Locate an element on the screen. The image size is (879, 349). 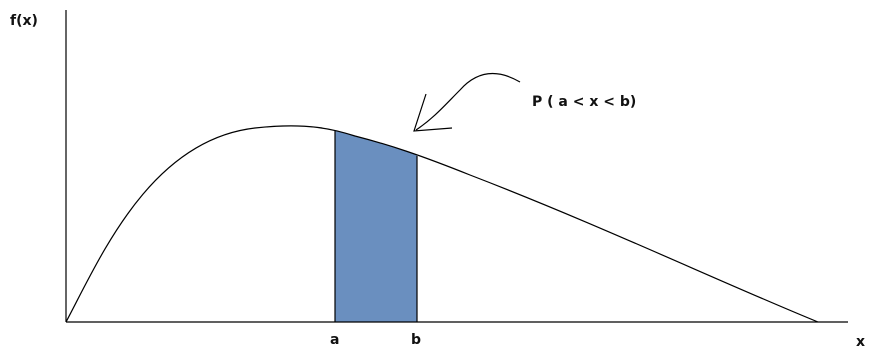
shaded-probability-region is located at coordinates (376, 226).